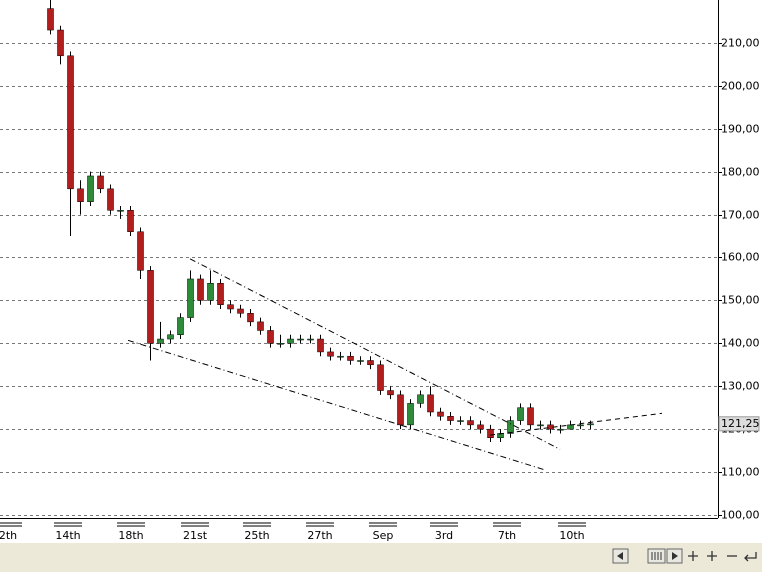 The image size is (762, 572). What do you see at coordinates (444, 535) in the screenshot?
I see `x-tick-label: 3rd` at bounding box center [444, 535].